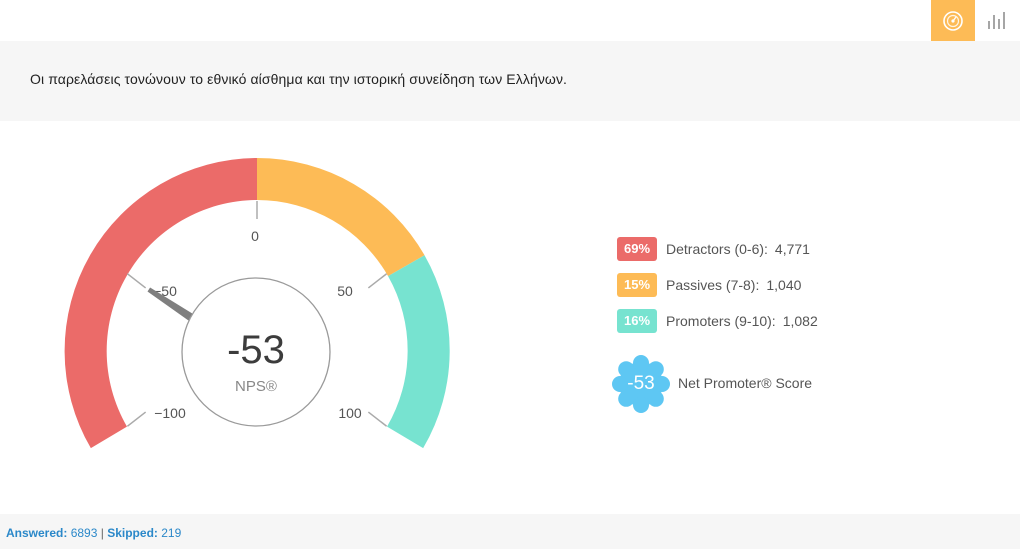 The height and width of the screenshot is (549, 1020). I want to click on bar-chart-view-button, so click(997, 20).